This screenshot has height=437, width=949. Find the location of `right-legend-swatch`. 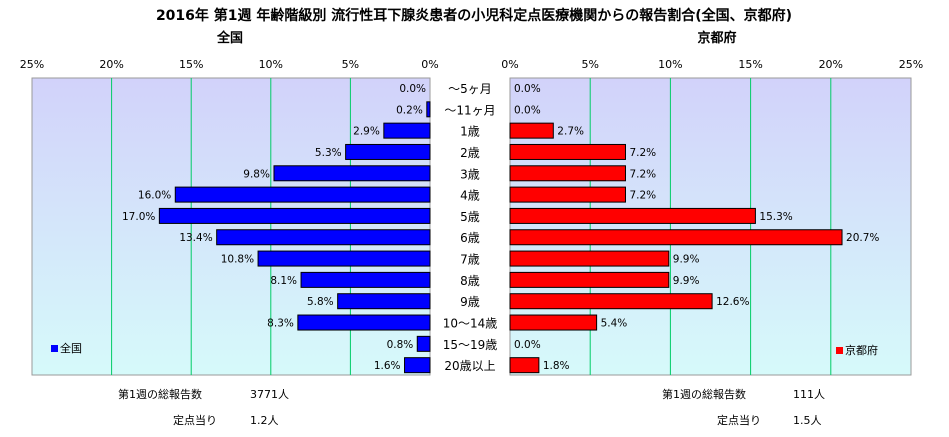

right-legend-swatch is located at coordinates (839, 350).